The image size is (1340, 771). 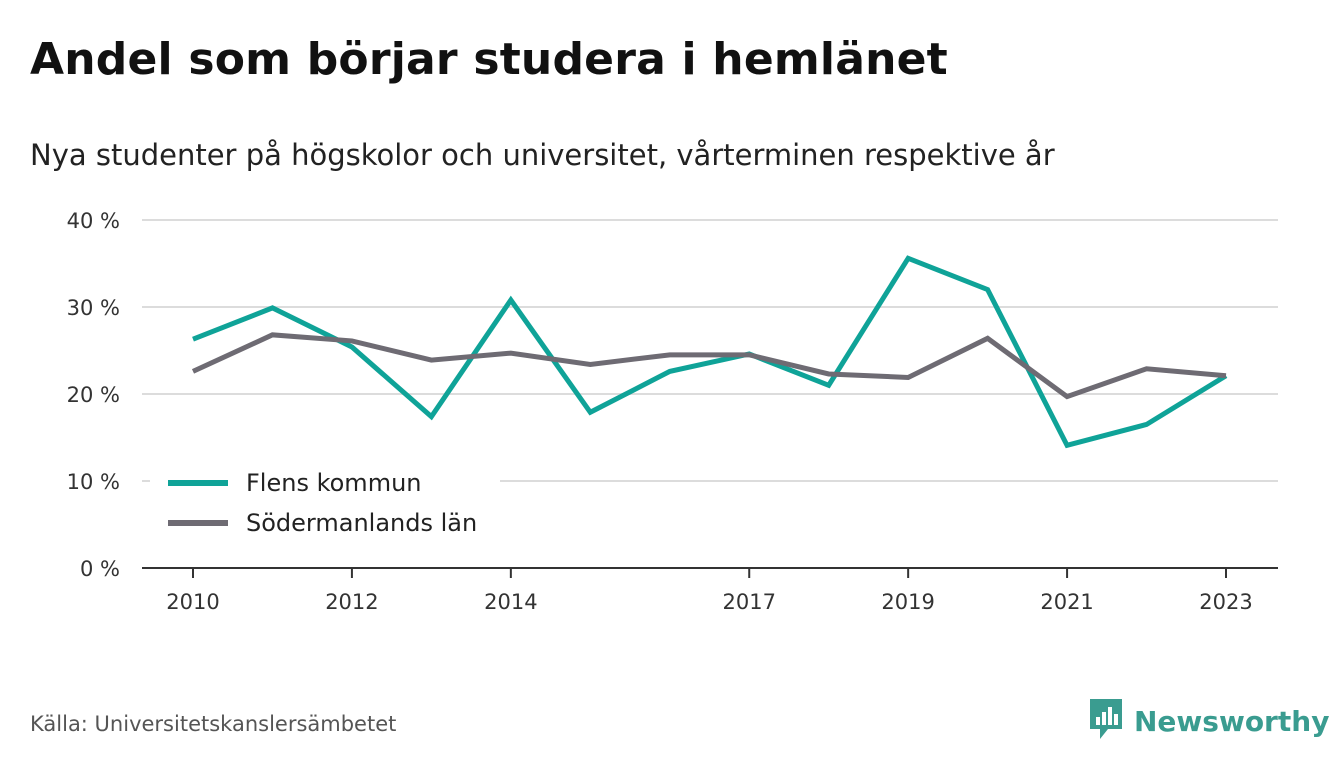 I want to click on brand-name: Newsworthy, so click(x=1232, y=721).